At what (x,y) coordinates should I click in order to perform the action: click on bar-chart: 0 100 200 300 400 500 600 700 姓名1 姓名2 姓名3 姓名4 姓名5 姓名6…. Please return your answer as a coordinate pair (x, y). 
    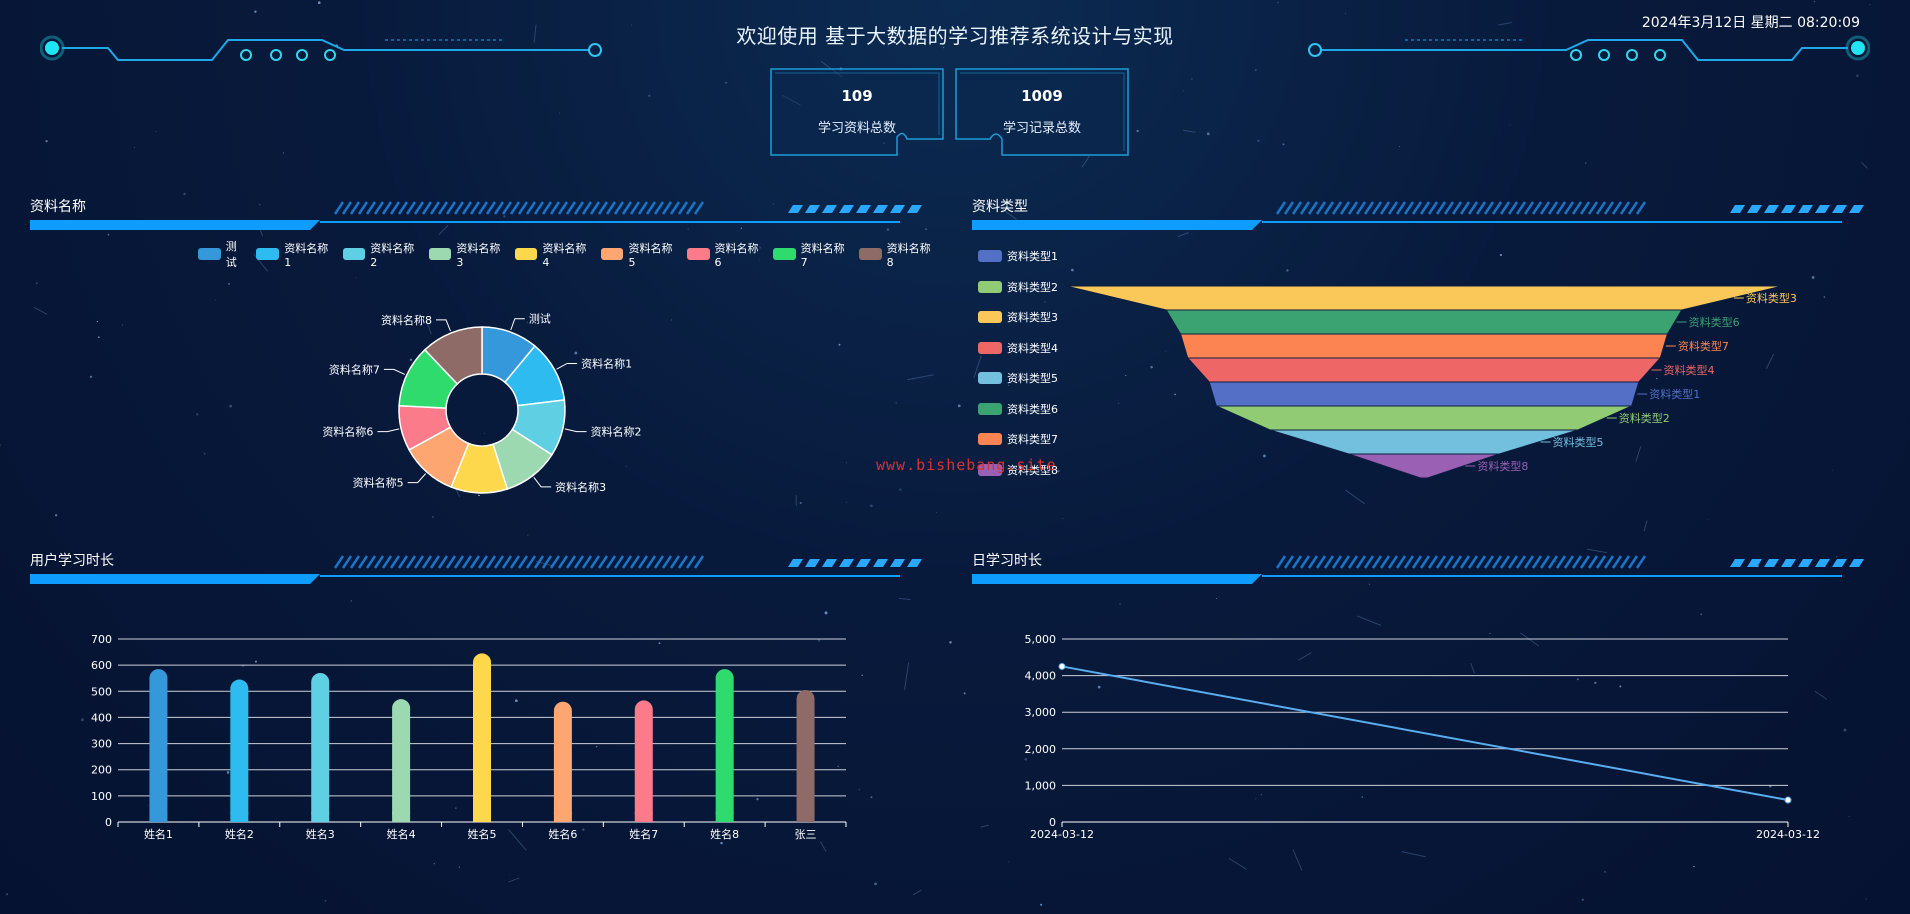
    Looking at the image, I should click on (469, 737).